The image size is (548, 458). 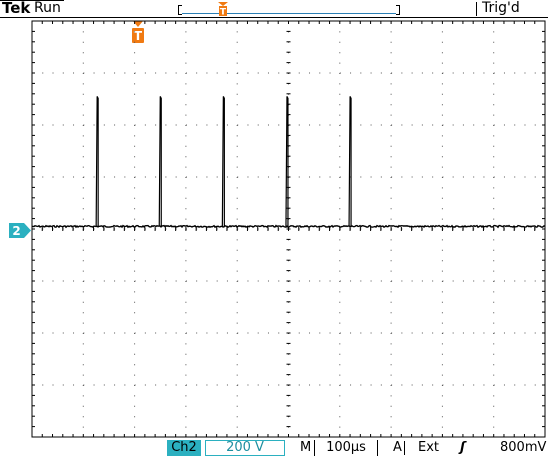 I want to click on volts-per-div-readout: 200 V, so click(x=245, y=448).